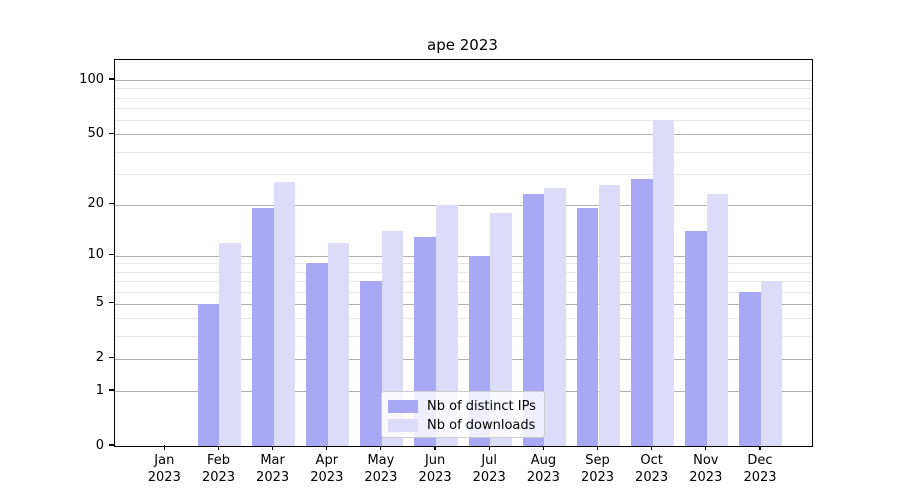  I want to click on x-tick-label-apr: Apr 2023, so click(327, 469).